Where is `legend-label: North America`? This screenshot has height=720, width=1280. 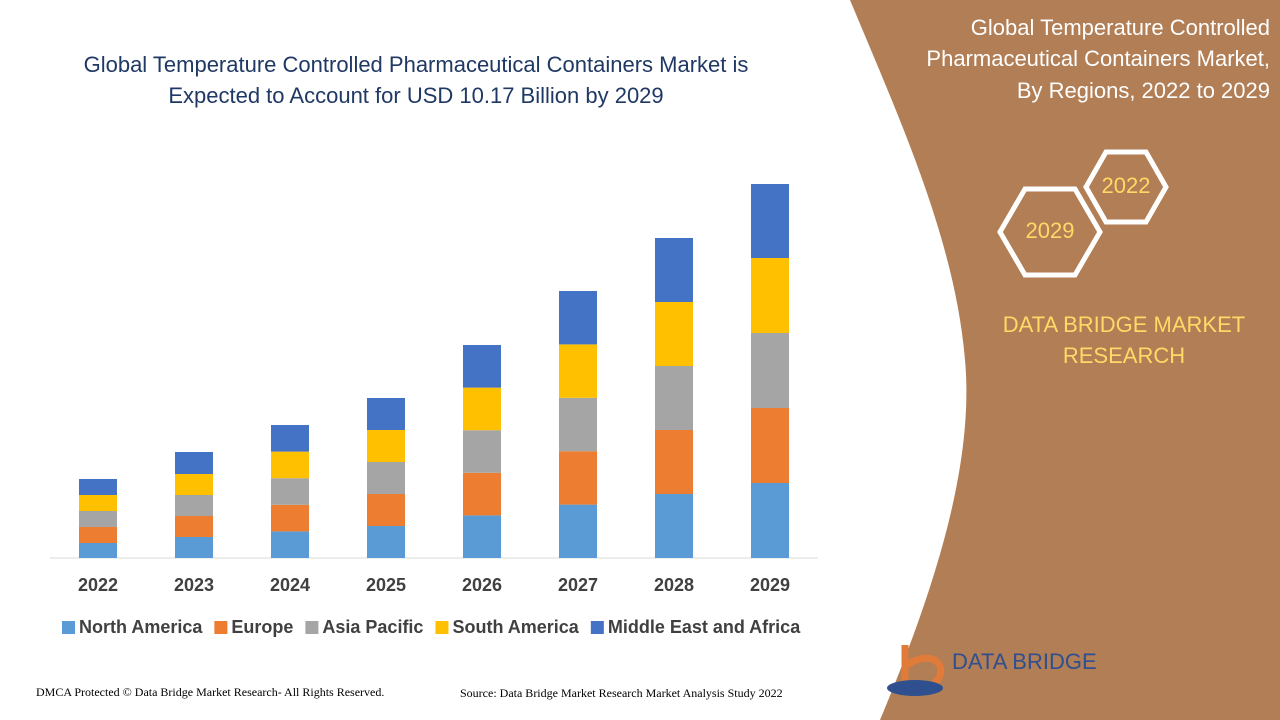
legend-label: North America is located at coordinates (141, 627).